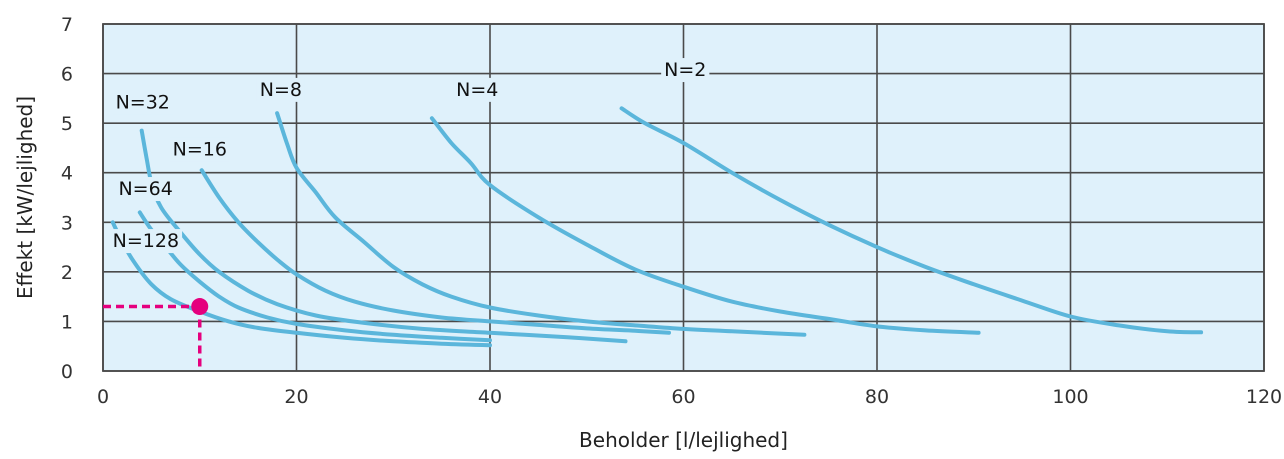 Image resolution: width=1284 pixels, height=459 pixels. I want to click on x-tick-label: 40, so click(490, 397).